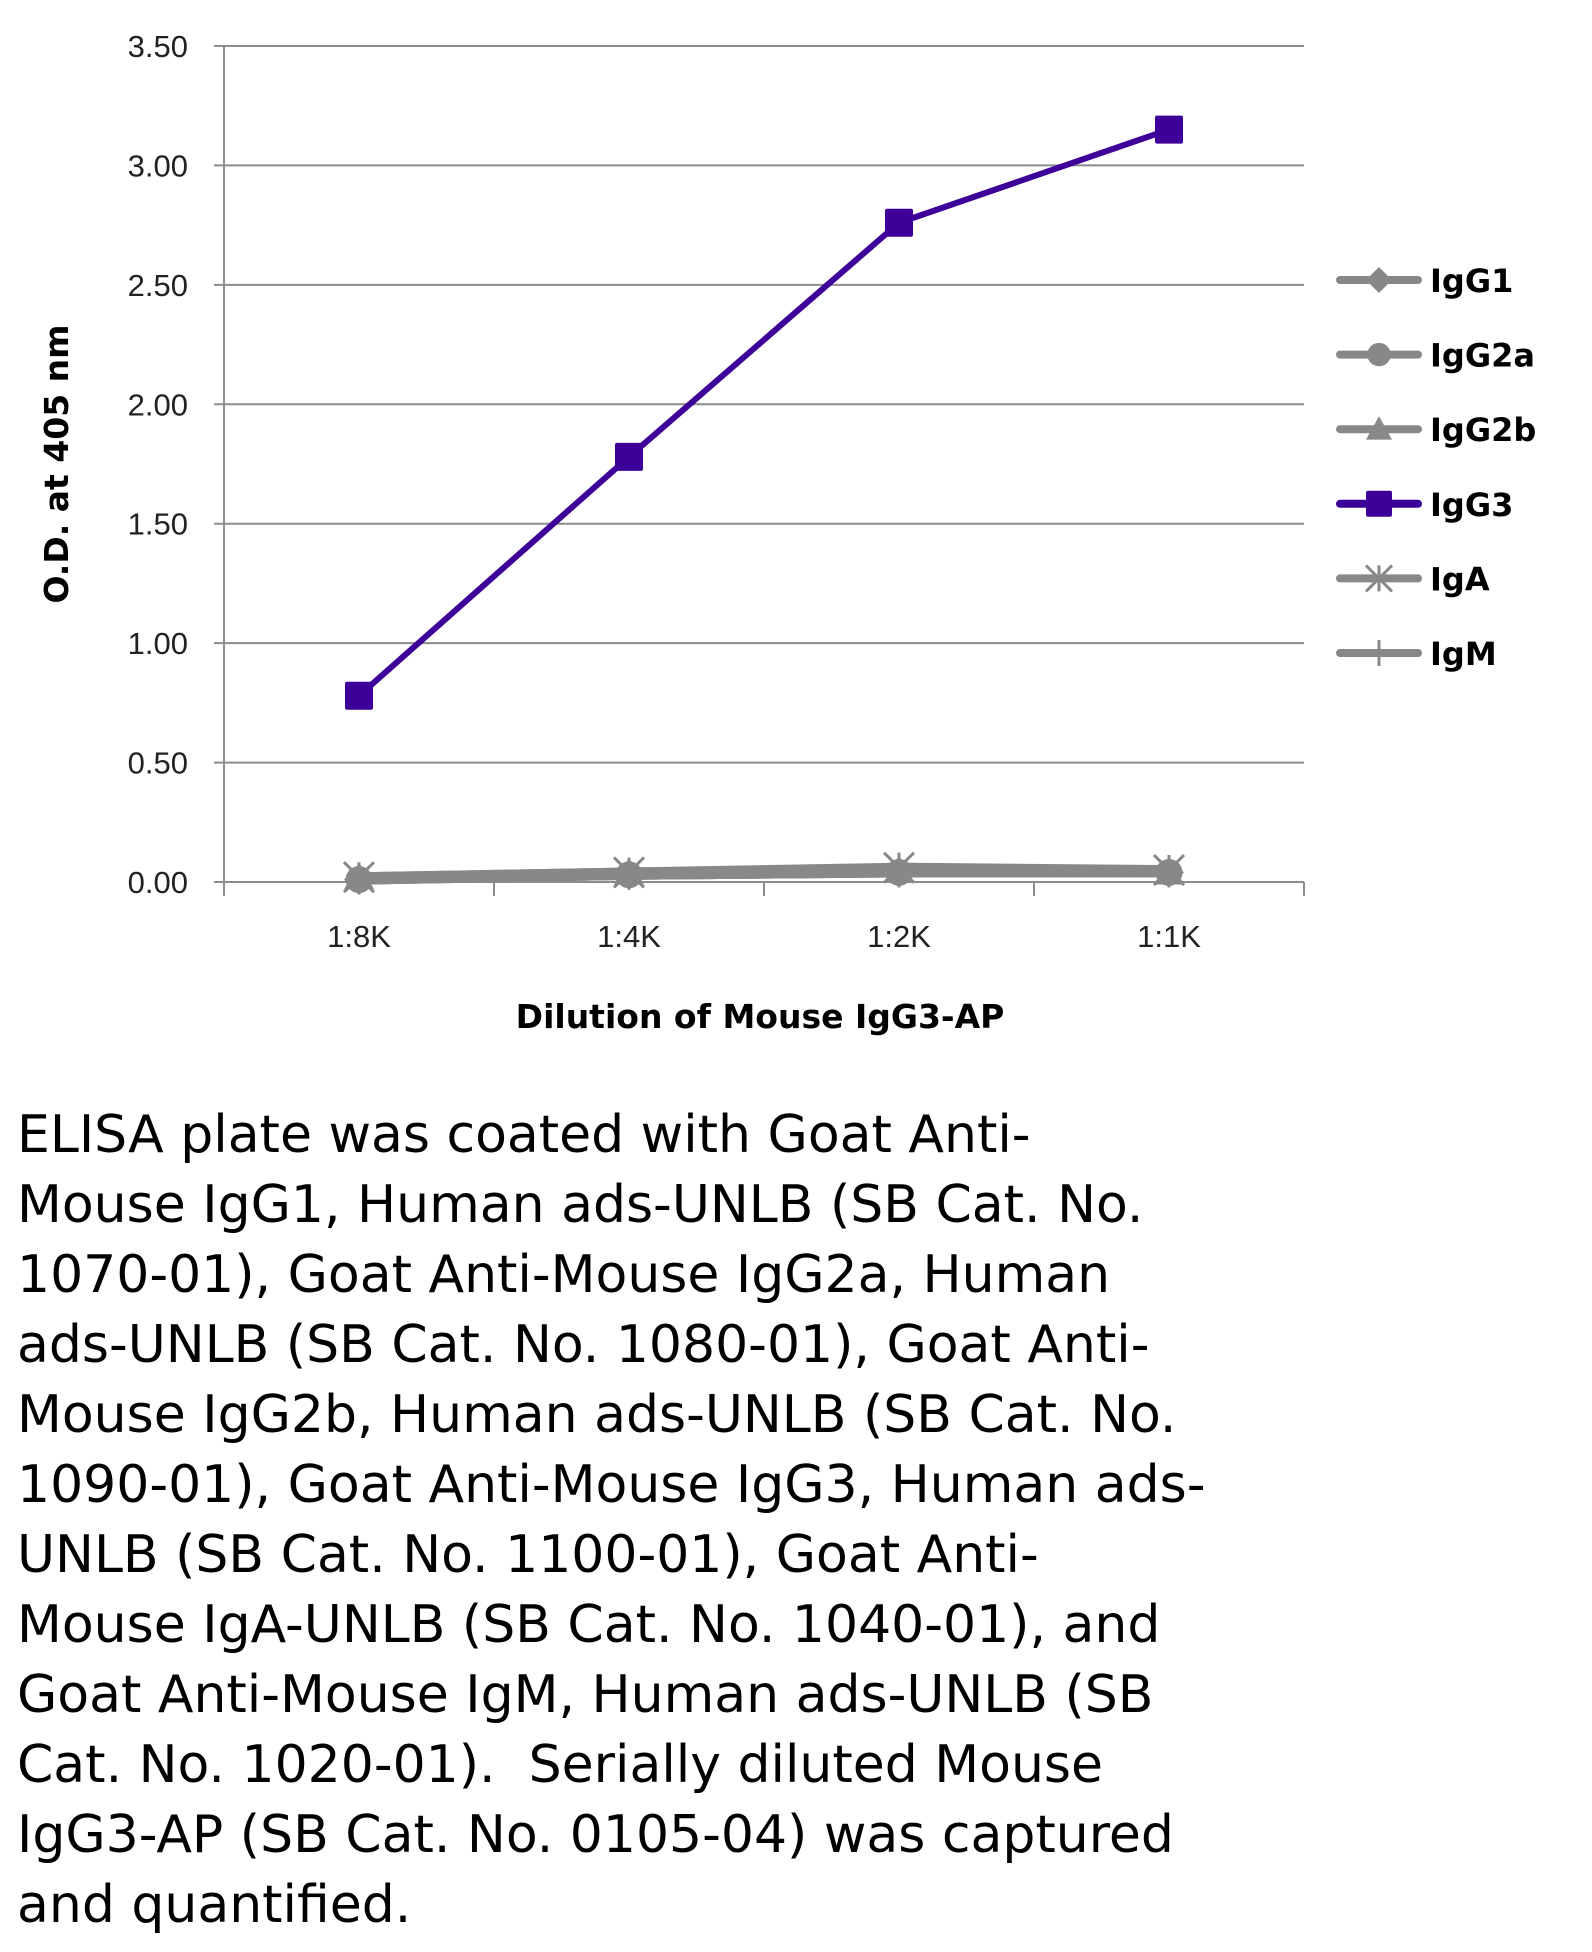  I want to click on y-tick-label: 1.50, so click(158, 524).